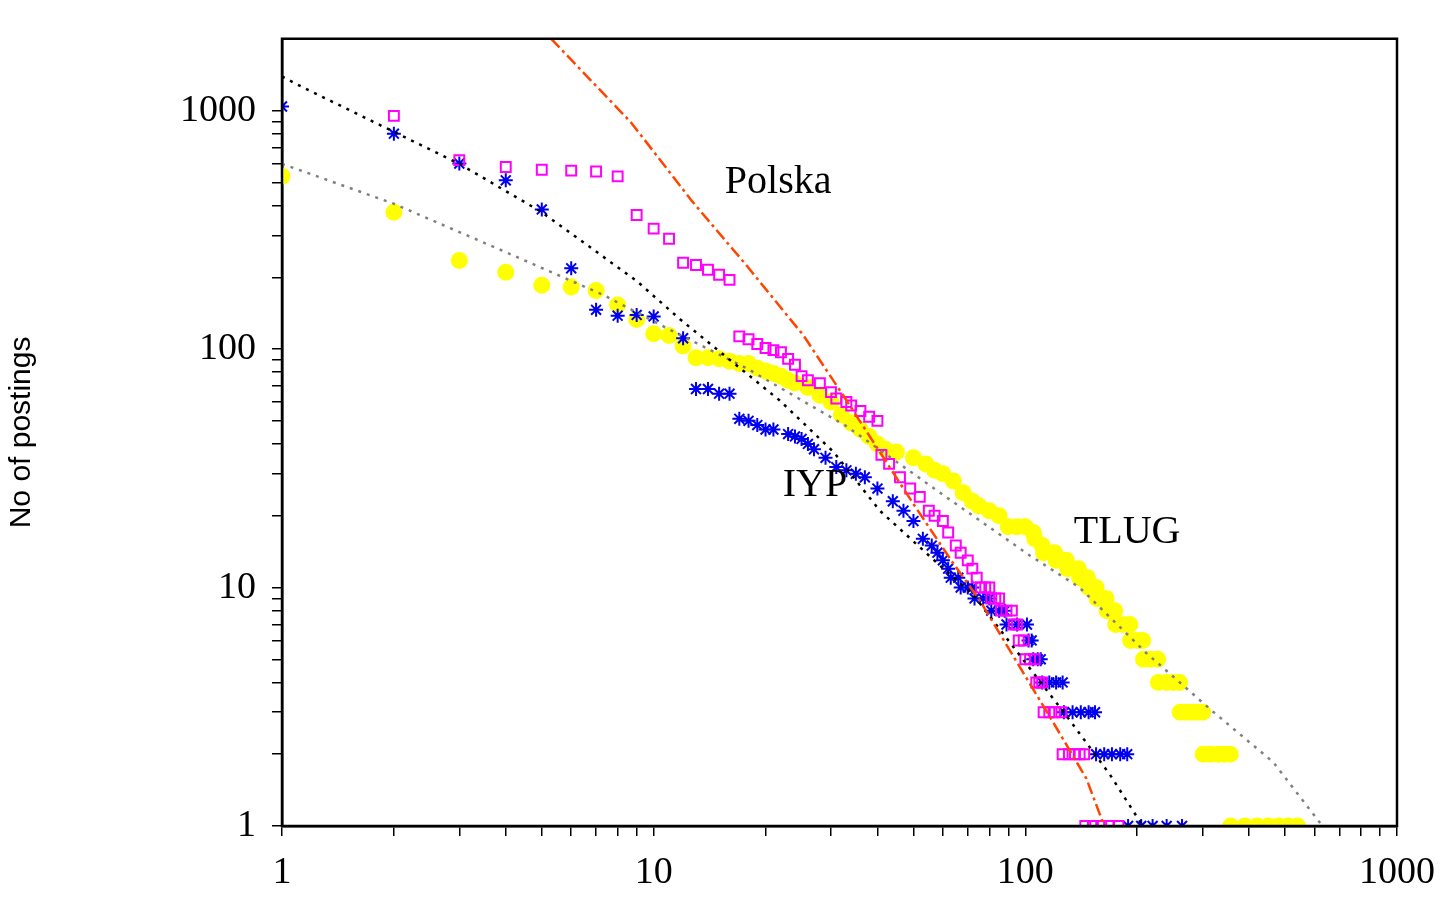 The height and width of the screenshot is (924, 1449). Describe the element at coordinates (246, 822) in the screenshot. I see `y-tick-label: 1` at that location.